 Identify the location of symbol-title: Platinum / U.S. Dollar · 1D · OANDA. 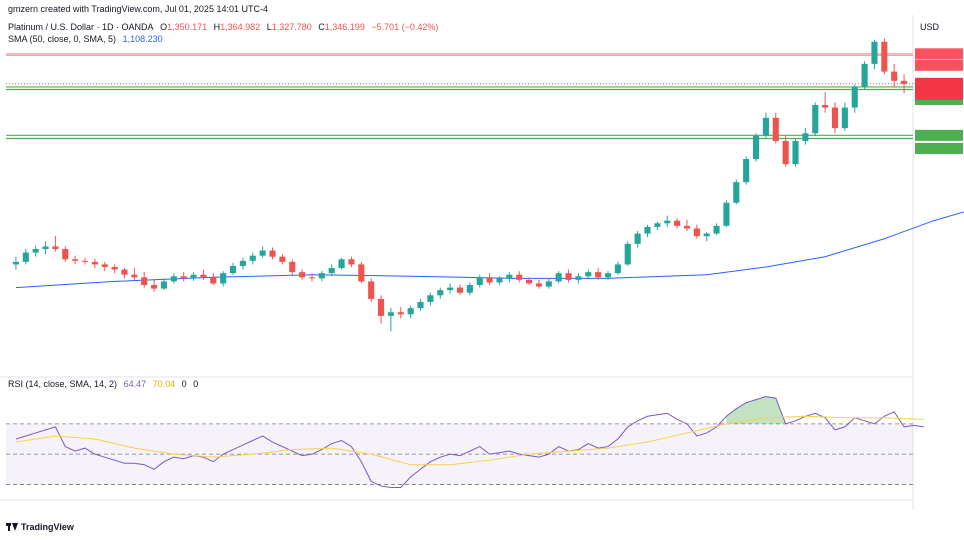
(81, 27).